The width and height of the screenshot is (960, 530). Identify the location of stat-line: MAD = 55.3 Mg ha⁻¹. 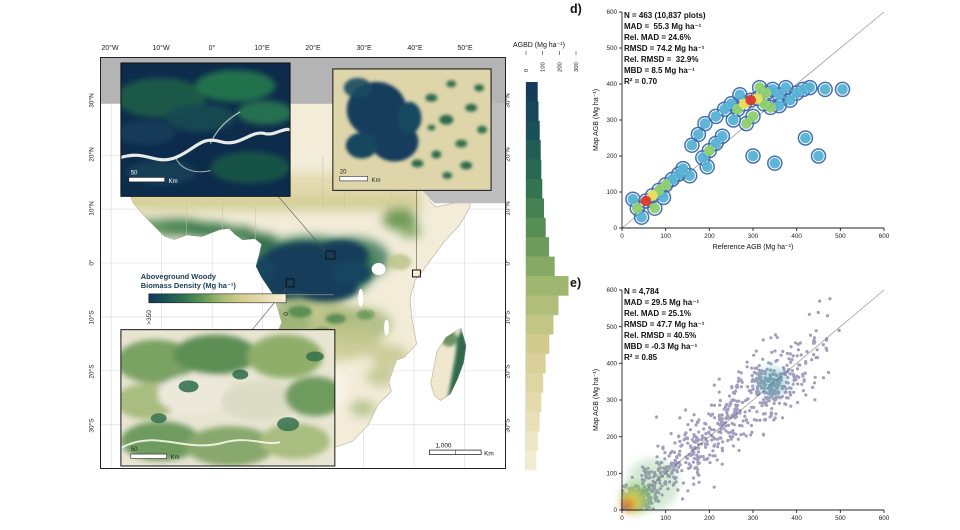
(663, 26).